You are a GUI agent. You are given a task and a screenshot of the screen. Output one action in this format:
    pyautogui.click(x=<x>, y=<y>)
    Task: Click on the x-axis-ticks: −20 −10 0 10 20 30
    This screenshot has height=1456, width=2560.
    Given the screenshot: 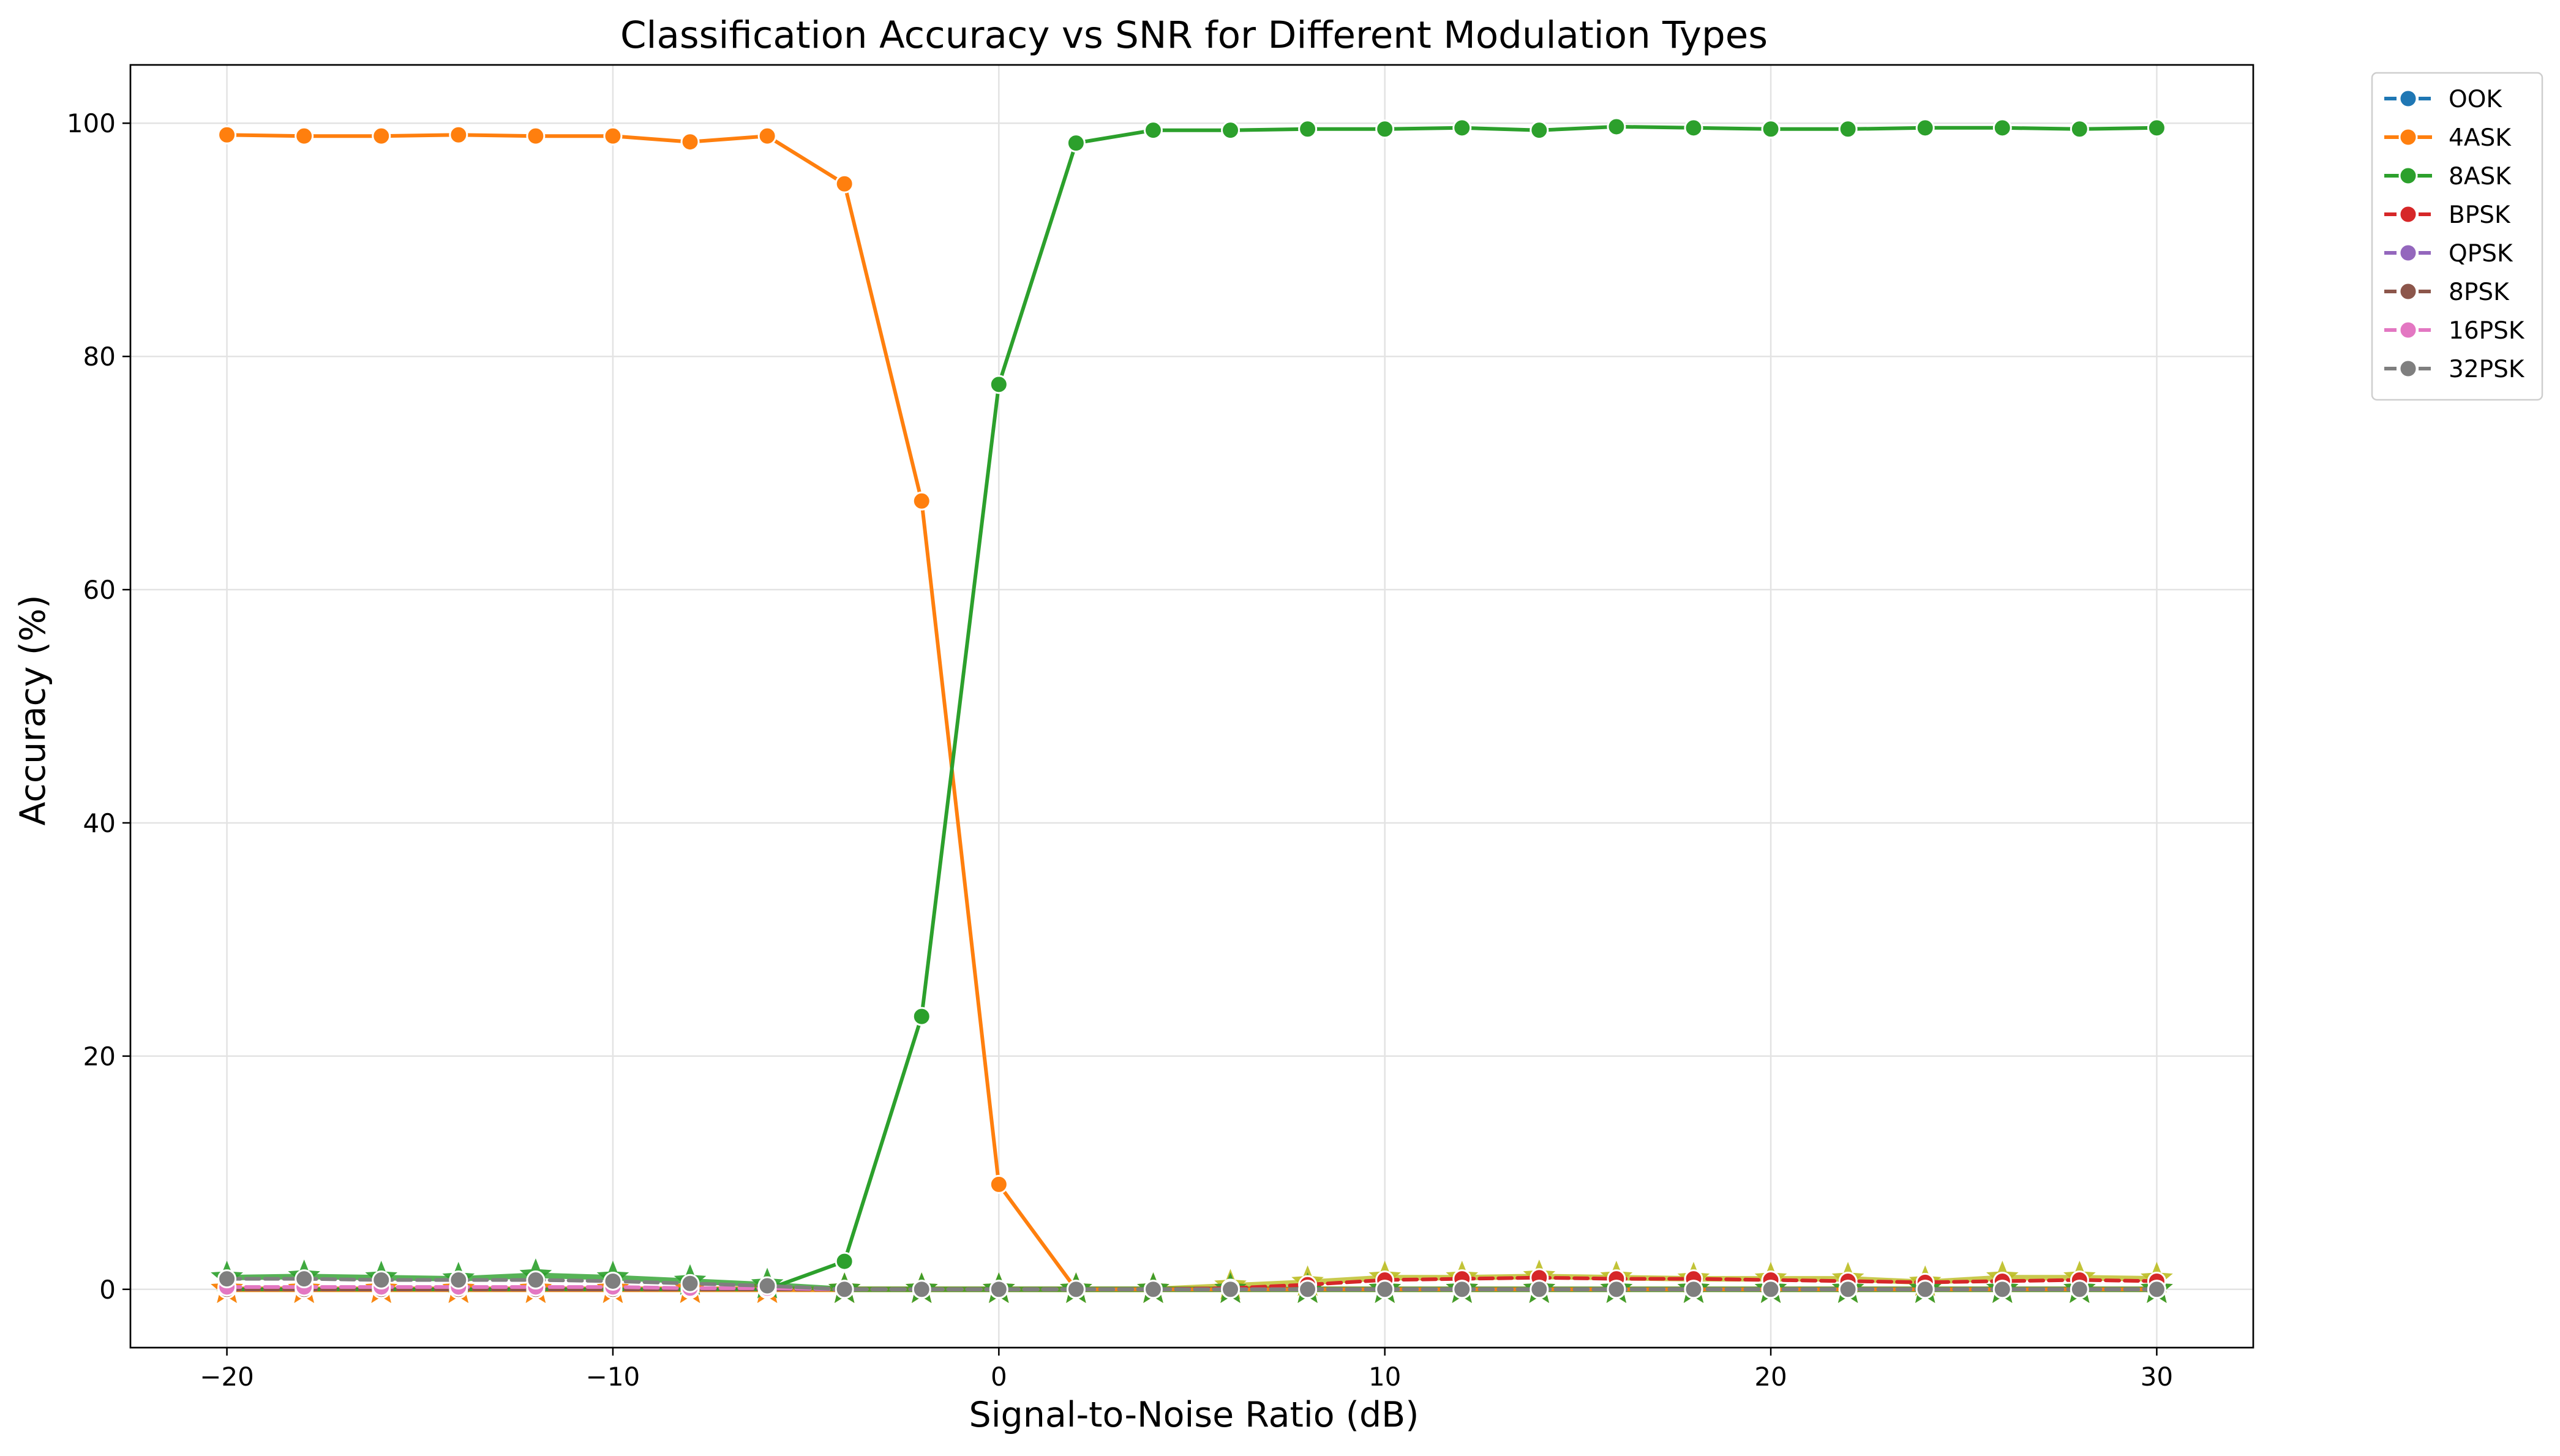 What is the action you would take?
    pyautogui.click(x=1186, y=1370)
    